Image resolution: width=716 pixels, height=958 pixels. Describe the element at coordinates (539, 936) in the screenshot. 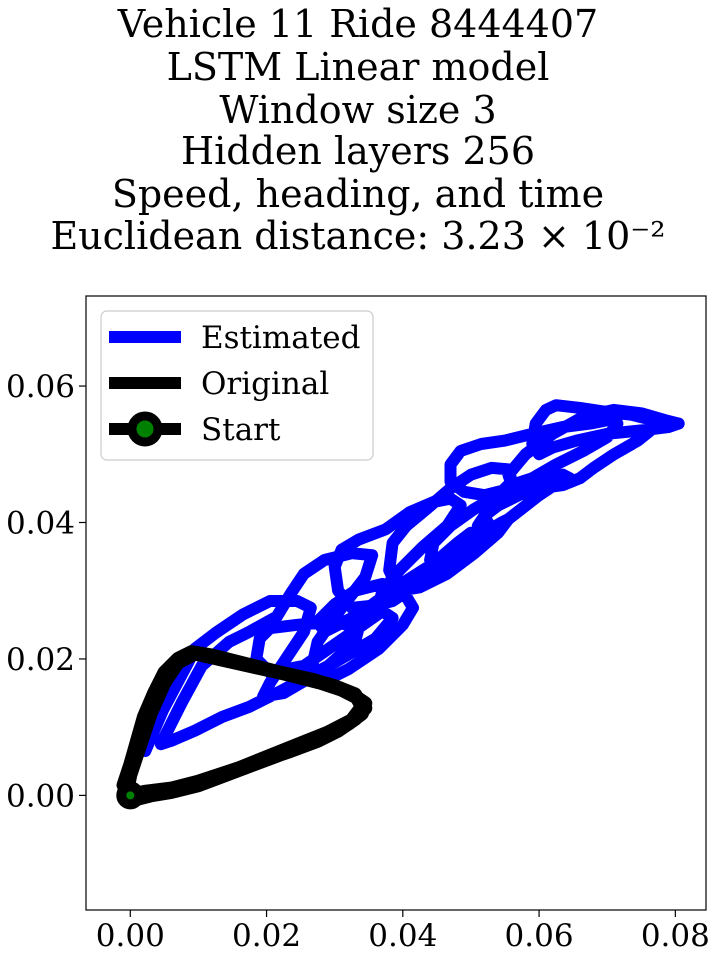

I see `x-tick-label: 0.06` at that location.